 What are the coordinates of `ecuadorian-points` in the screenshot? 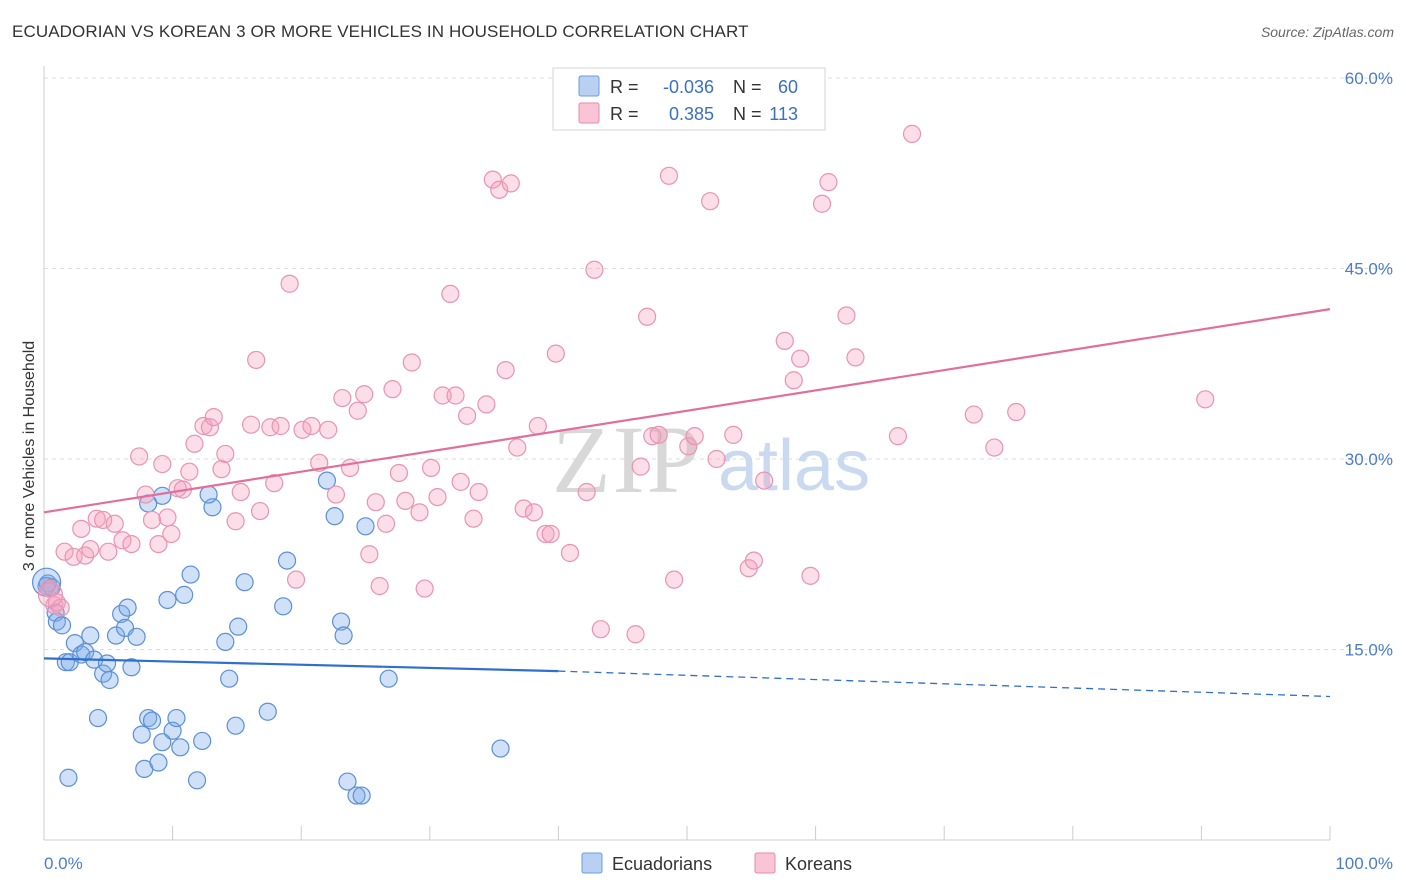 It's located at (270, 638).